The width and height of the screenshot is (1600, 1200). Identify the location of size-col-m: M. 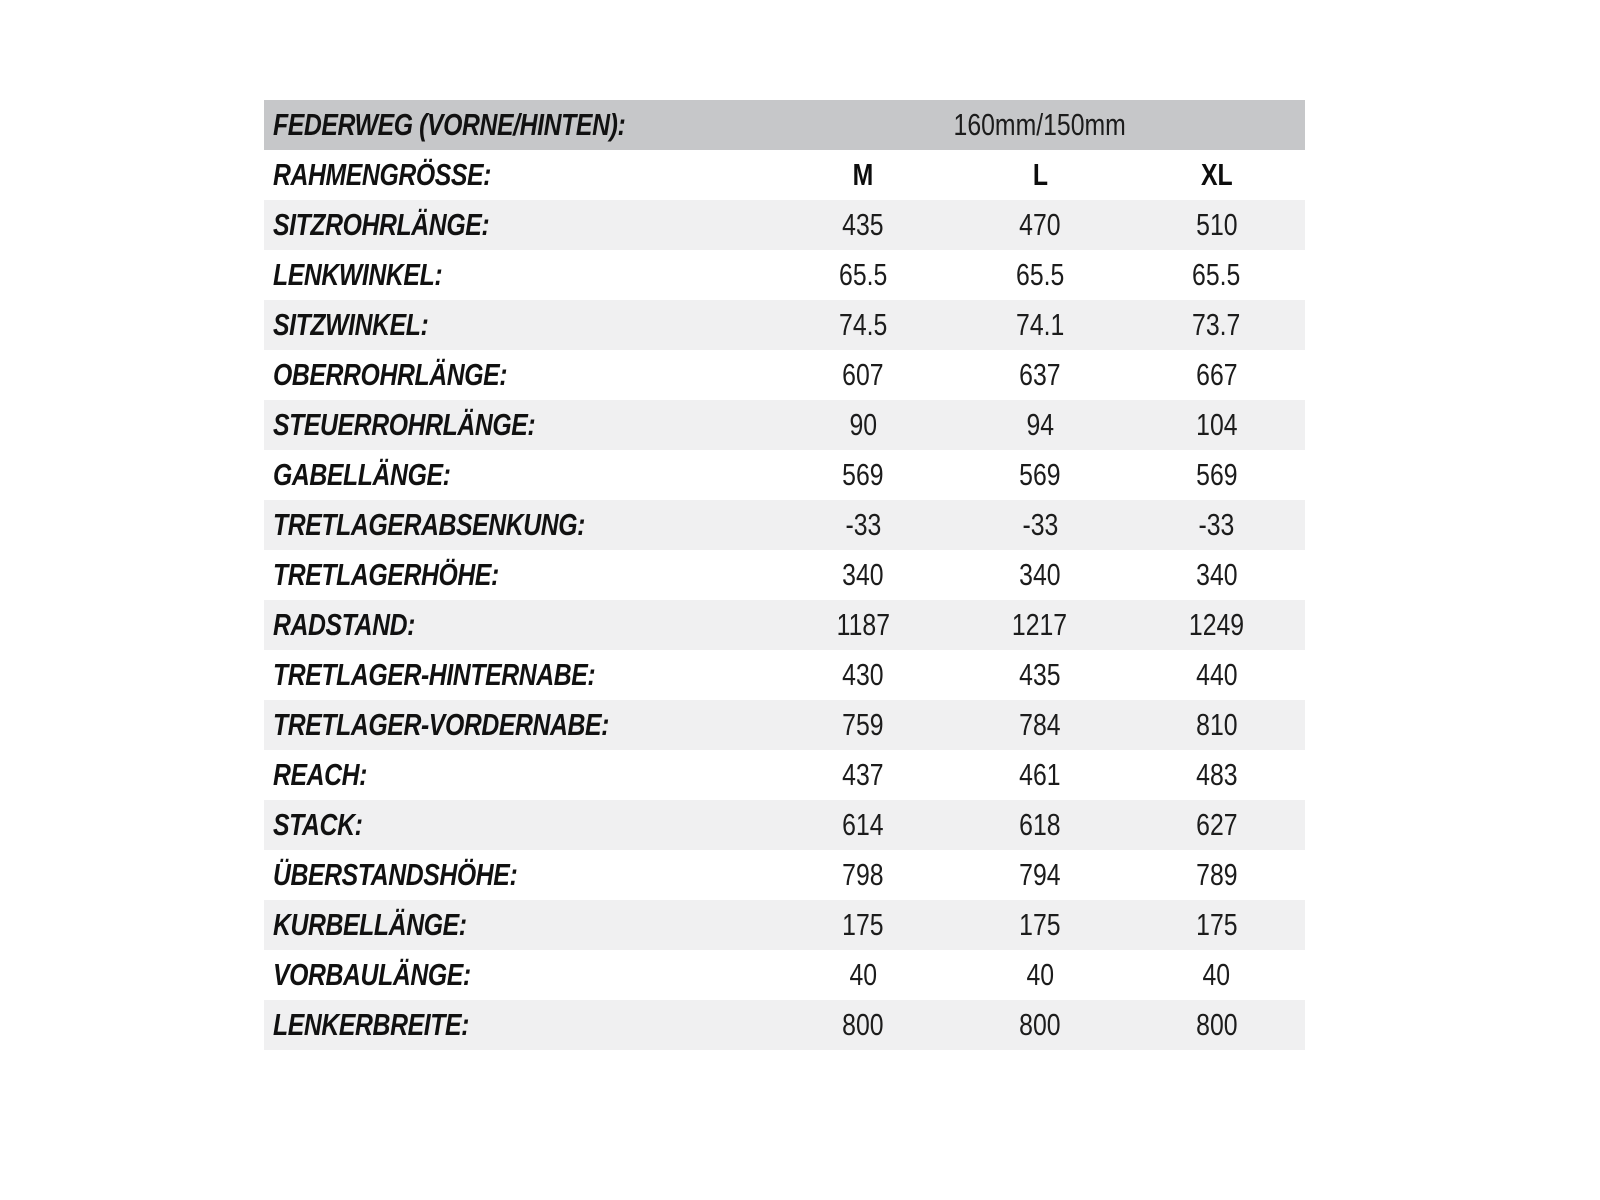
(863, 175).